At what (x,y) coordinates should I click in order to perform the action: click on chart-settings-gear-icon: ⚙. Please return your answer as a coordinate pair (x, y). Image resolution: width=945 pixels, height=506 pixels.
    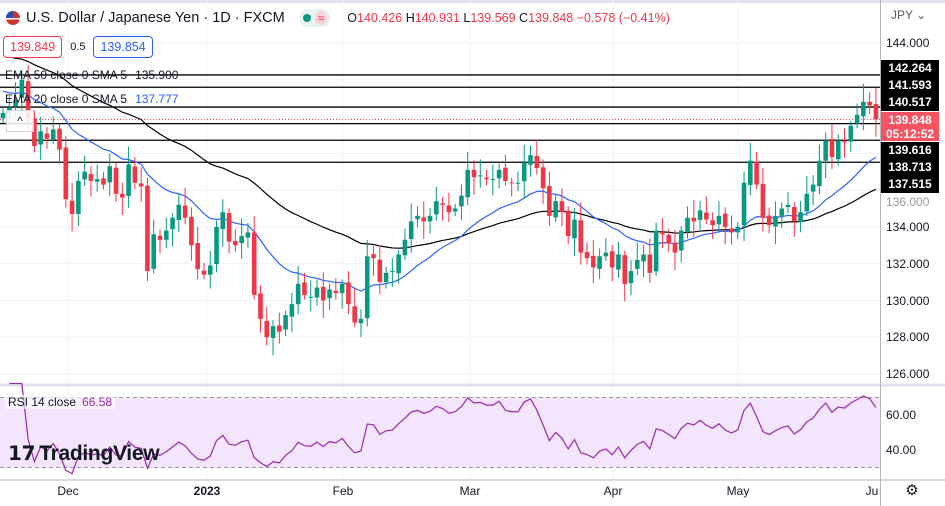
    Looking at the image, I should click on (912, 490).